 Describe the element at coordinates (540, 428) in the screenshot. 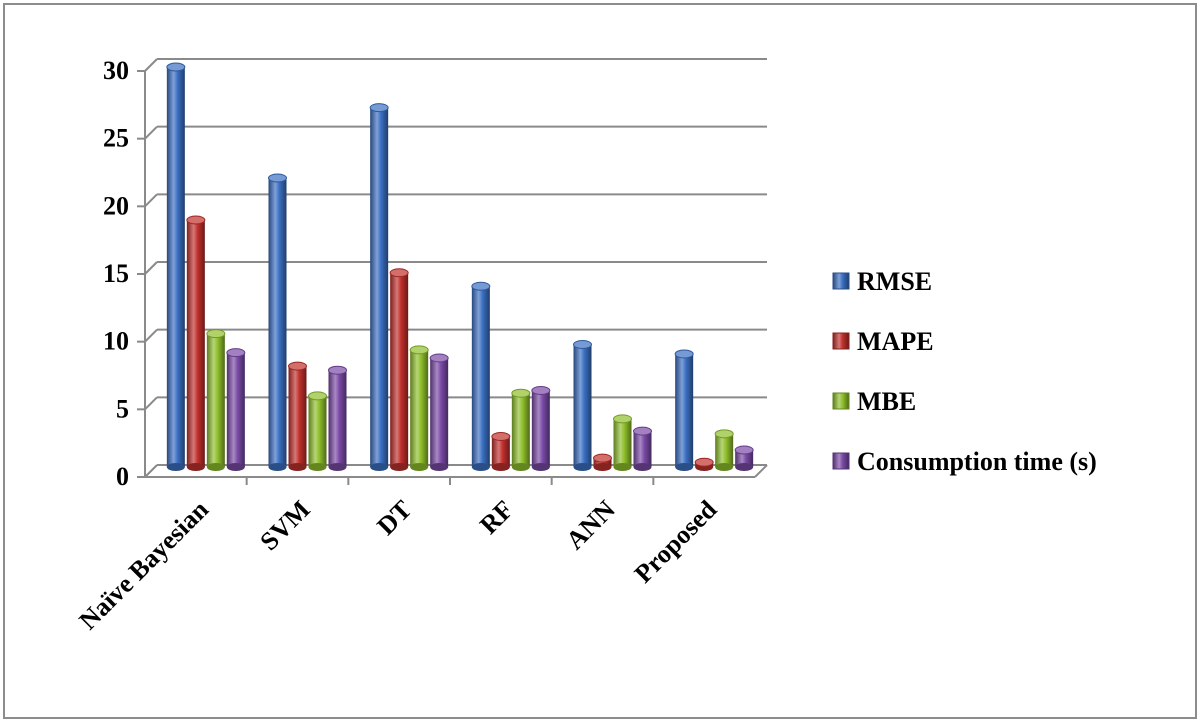

I see `bar-consumption-time-s--rf` at that location.